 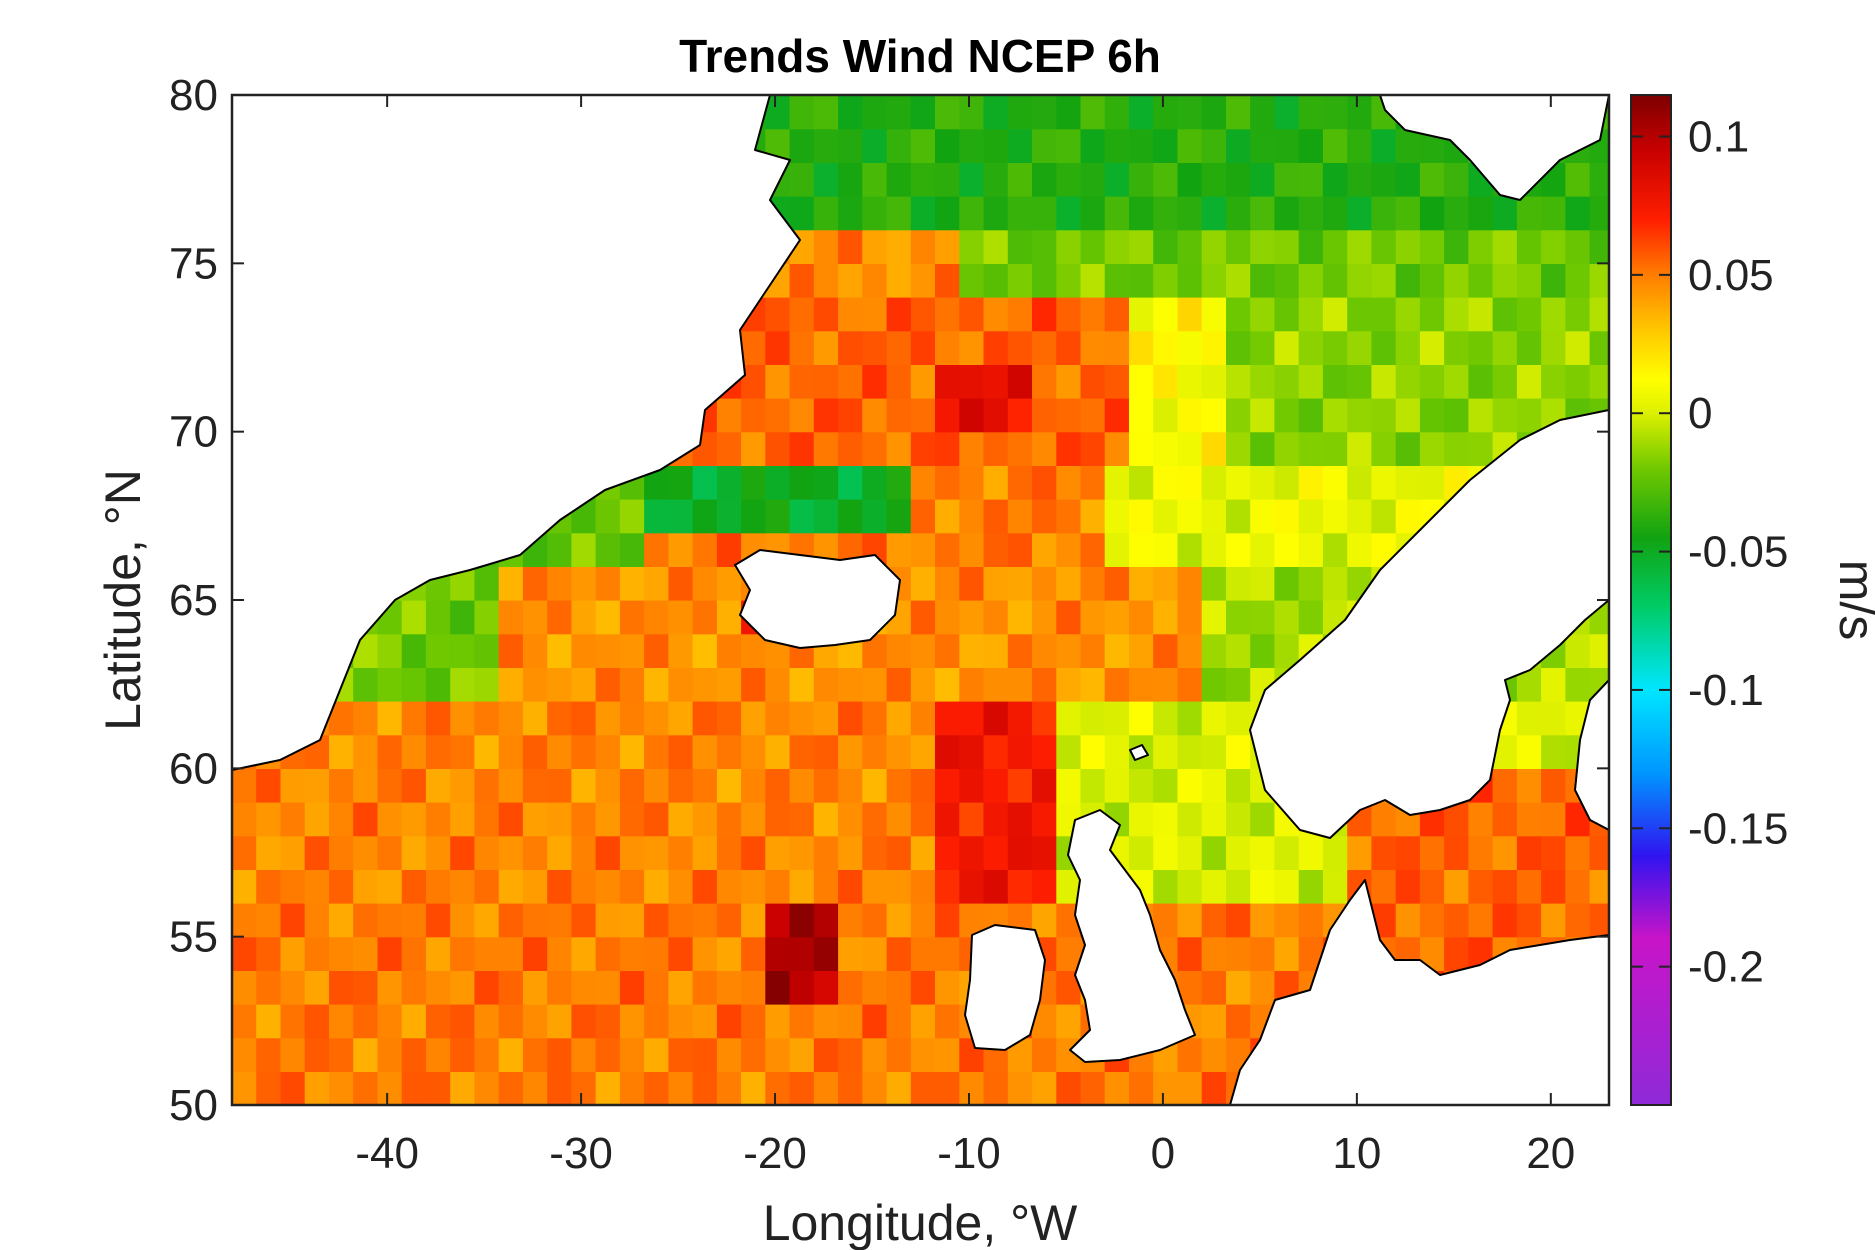 What do you see at coordinates (1718, 137) in the screenshot?
I see `colorbar-tick-label: 0.1` at bounding box center [1718, 137].